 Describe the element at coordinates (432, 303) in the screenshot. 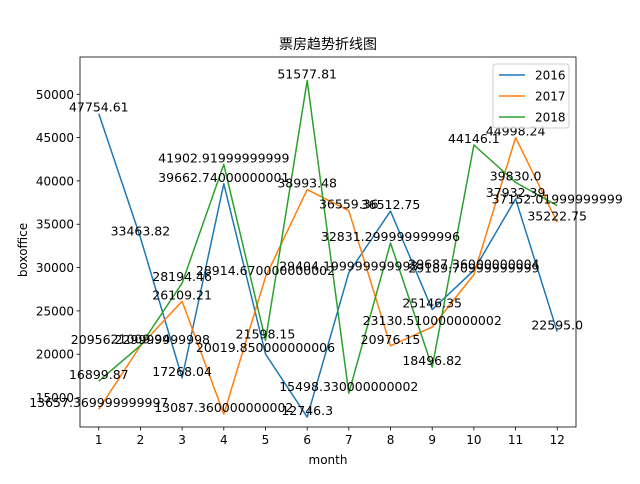

I see `data-label-2016-9: 25146.35` at that location.